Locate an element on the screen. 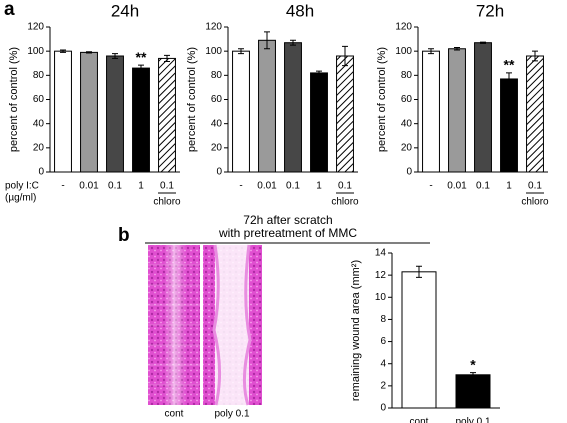 The height and width of the screenshot is (423, 567). annotation: * is located at coordinates (473, 364).